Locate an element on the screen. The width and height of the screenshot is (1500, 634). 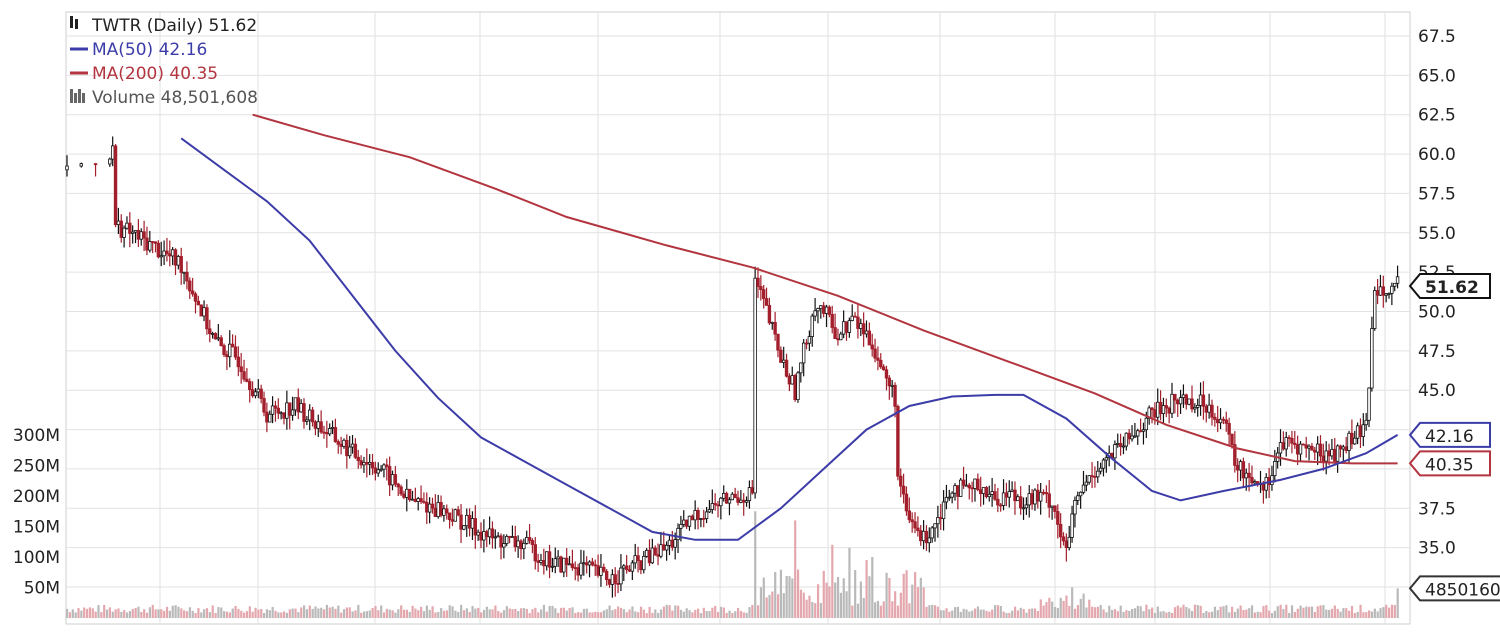
candlestick-icon is located at coordinates (71, 22).